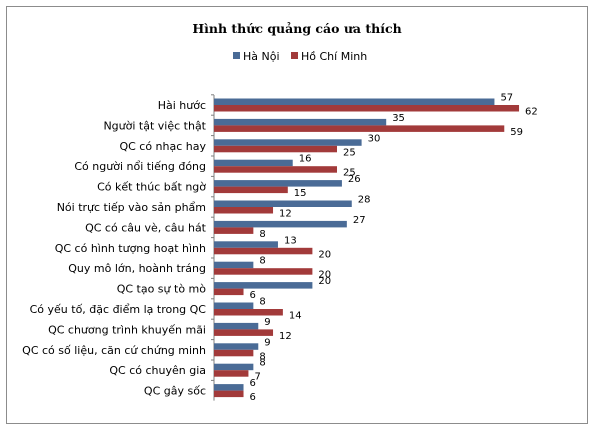 This screenshot has width=595, height=430. What do you see at coordinates (275, 169) in the screenshot?
I see `bar-ho-chi-minh-co-nguoi-noi-tieng-dong` at bounding box center [275, 169].